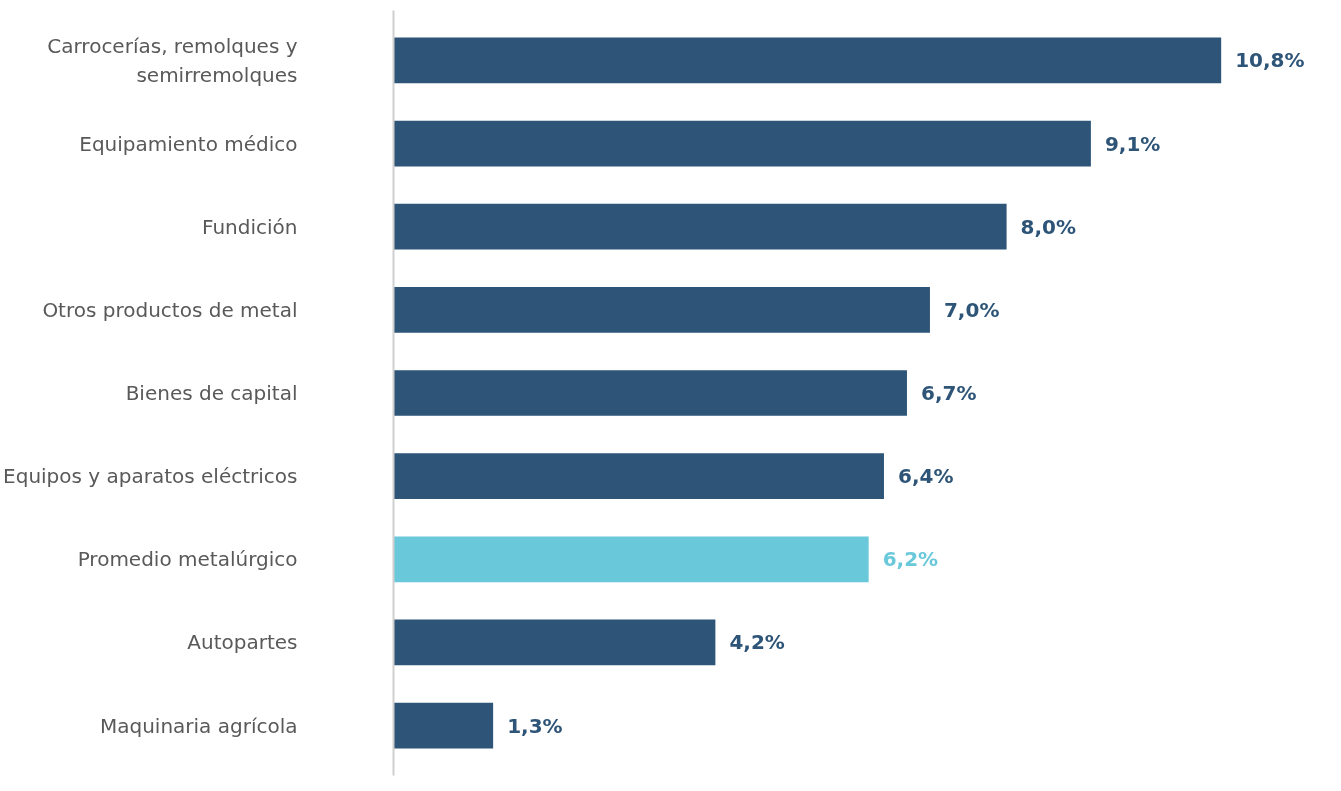 The height and width of the screenshot is (791, 1341). What do you see at coordinates (150, 476) in the screenshot?
I see `y-tick-label: Equipos y aparatos eléctricos` at bounding box center [150, 476].